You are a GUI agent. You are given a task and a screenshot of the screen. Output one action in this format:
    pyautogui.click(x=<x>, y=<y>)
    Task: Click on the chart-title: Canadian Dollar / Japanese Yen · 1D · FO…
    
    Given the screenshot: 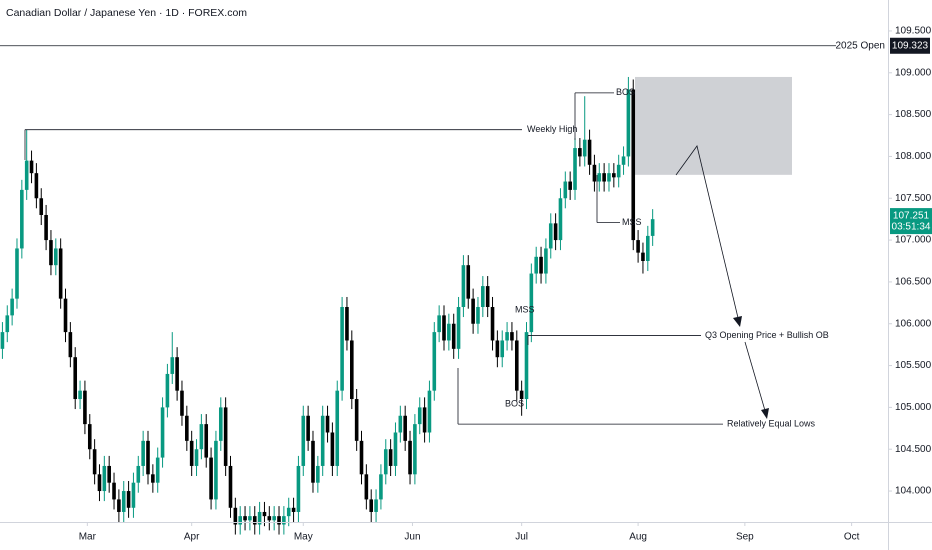 What is the action you would take?
    pyautogui.click(x=126, y=13)
    